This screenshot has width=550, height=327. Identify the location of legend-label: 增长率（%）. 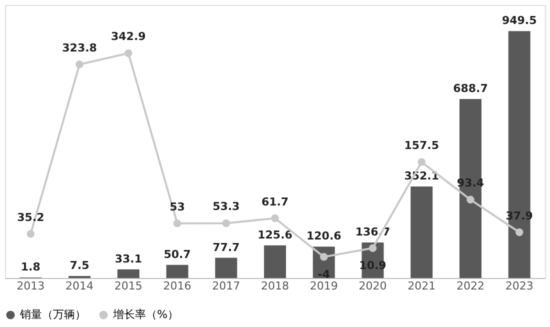
(145, 314).